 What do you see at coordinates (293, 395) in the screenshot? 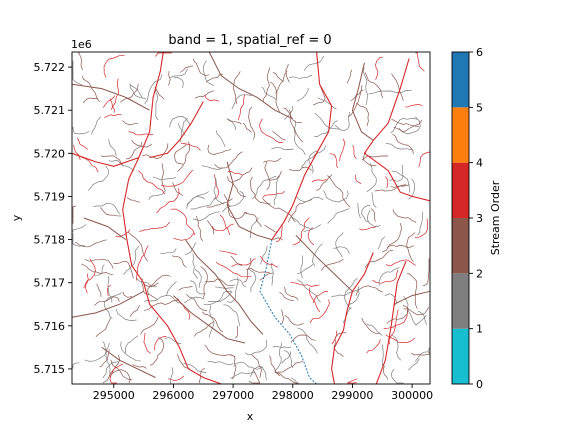
I see `x-tick-label: 298000` at bounding box center [293, 395].